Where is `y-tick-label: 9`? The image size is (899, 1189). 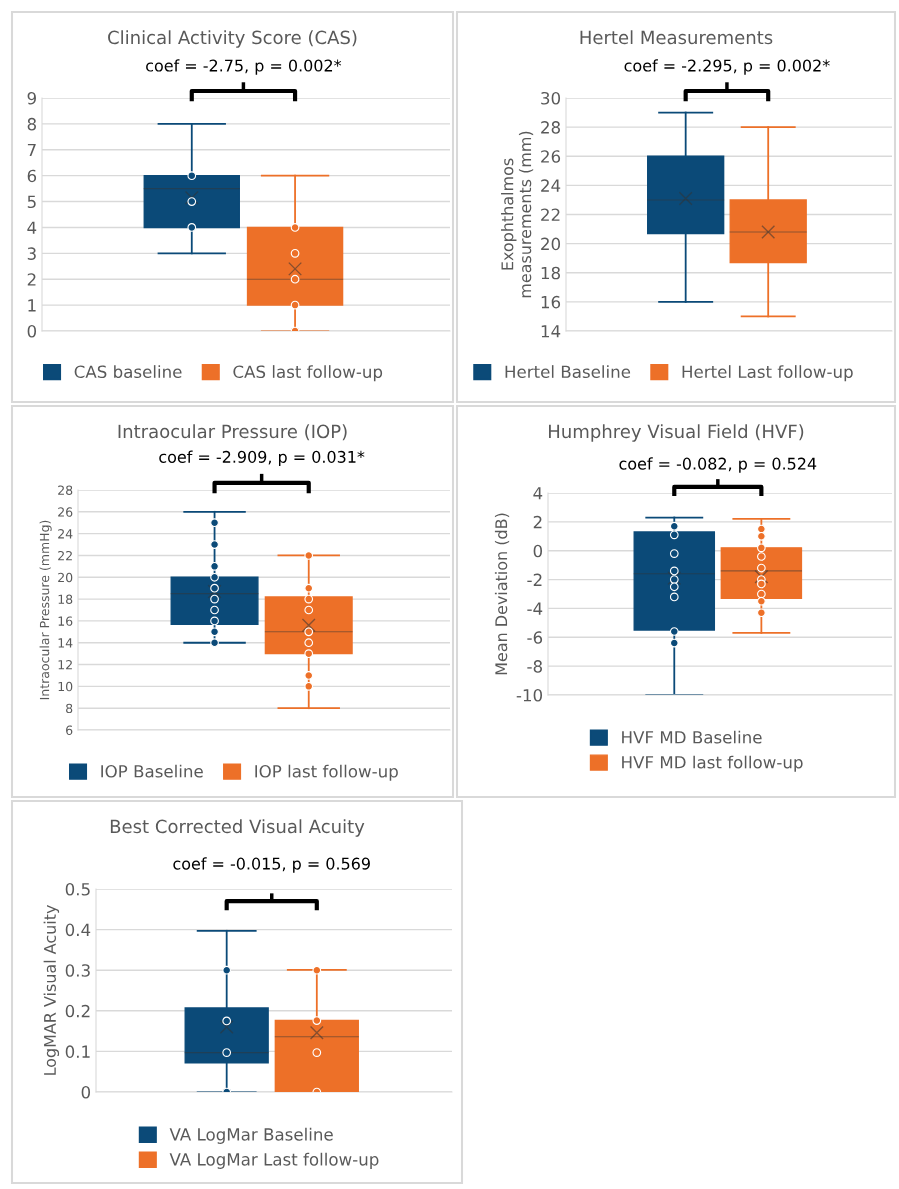 y-tick-label: 9 is located at coordinates (31, 98).